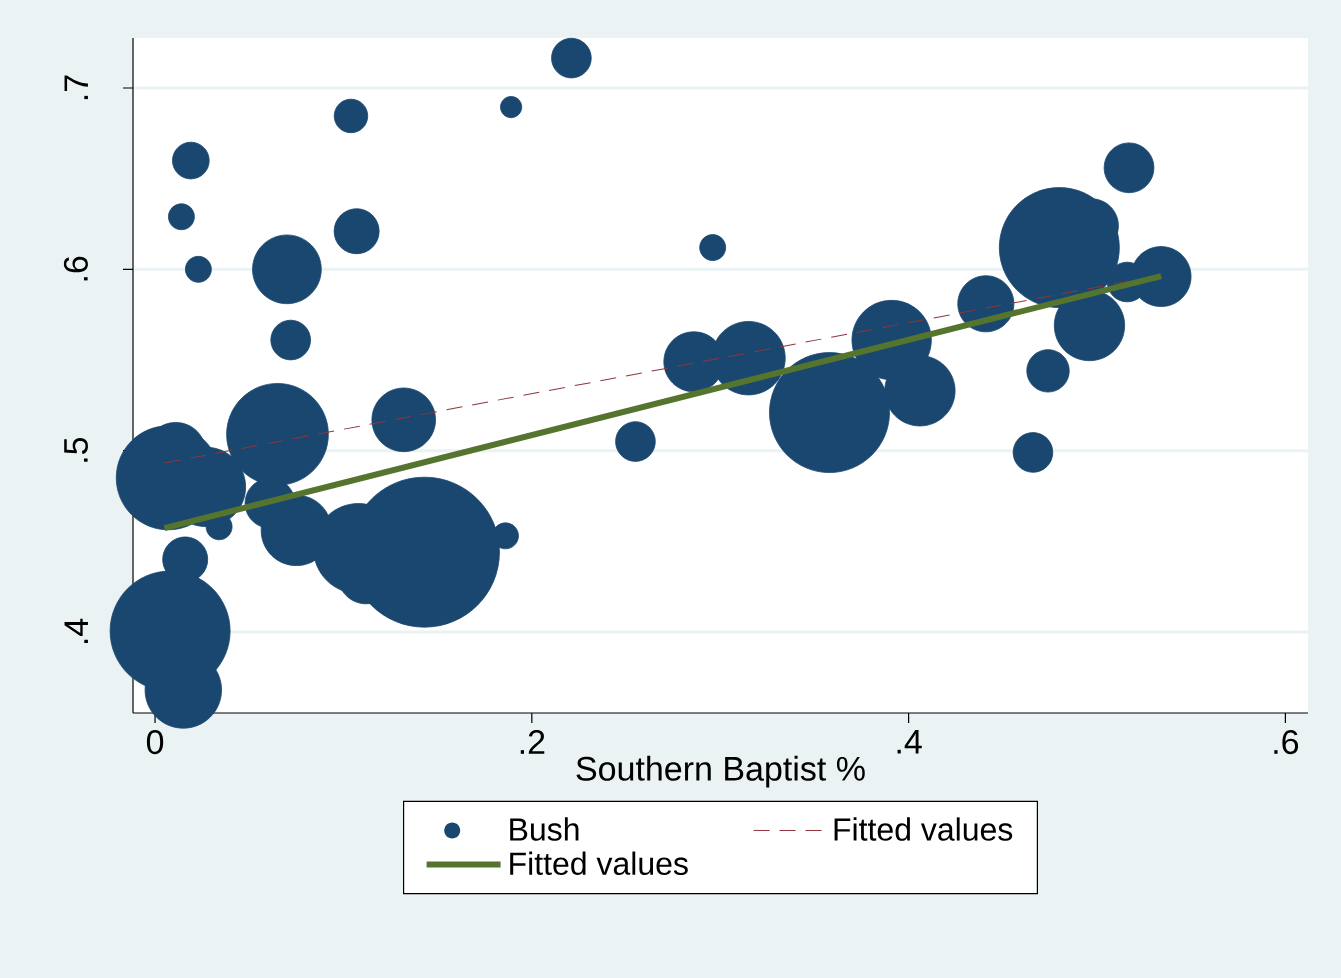 The image size is (1341, 978). What do you see at coordinates (75, 268) in the screenshot?
I see `y-tick-label: .6` at bounding box center [75, 268].